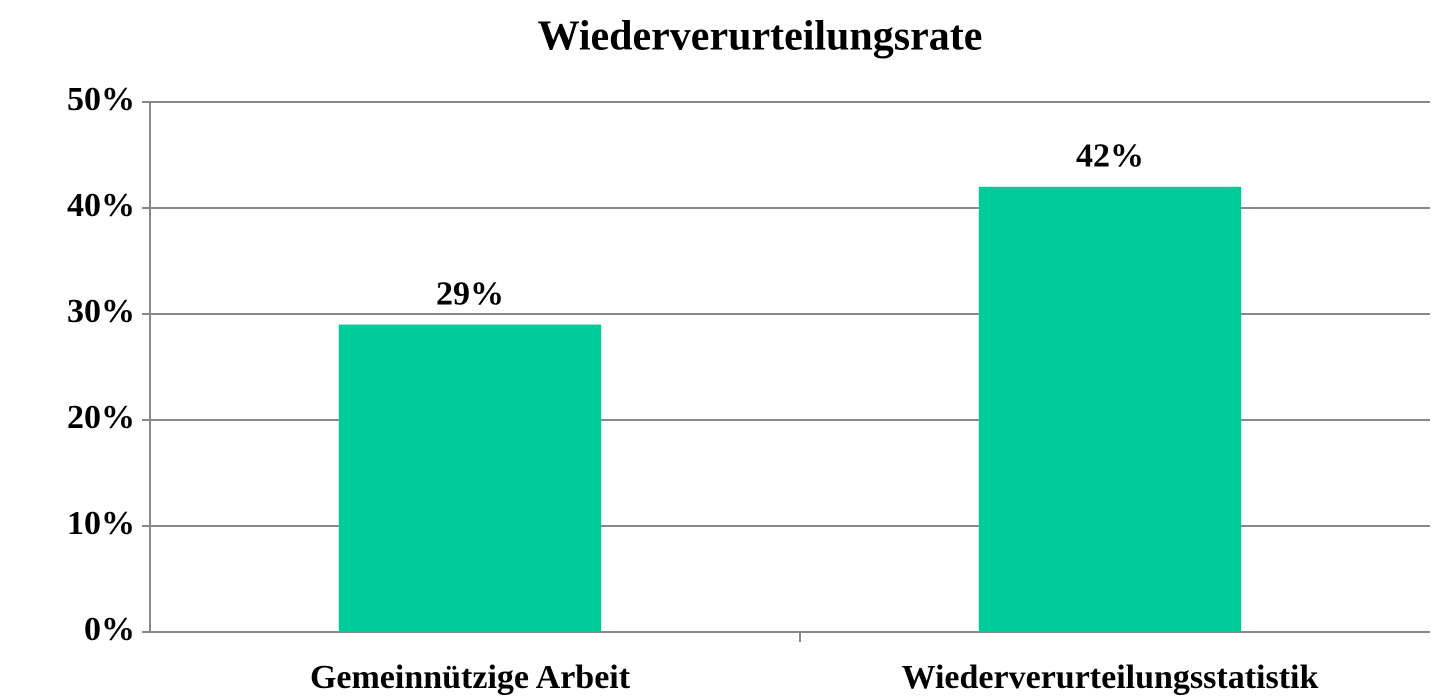 The width and height of the screenshot is (1437, 700). What do you see at coordinates (1110, 156) in the screenshot?
I see `data-label: 42%` at bounding box center [1110, 156].